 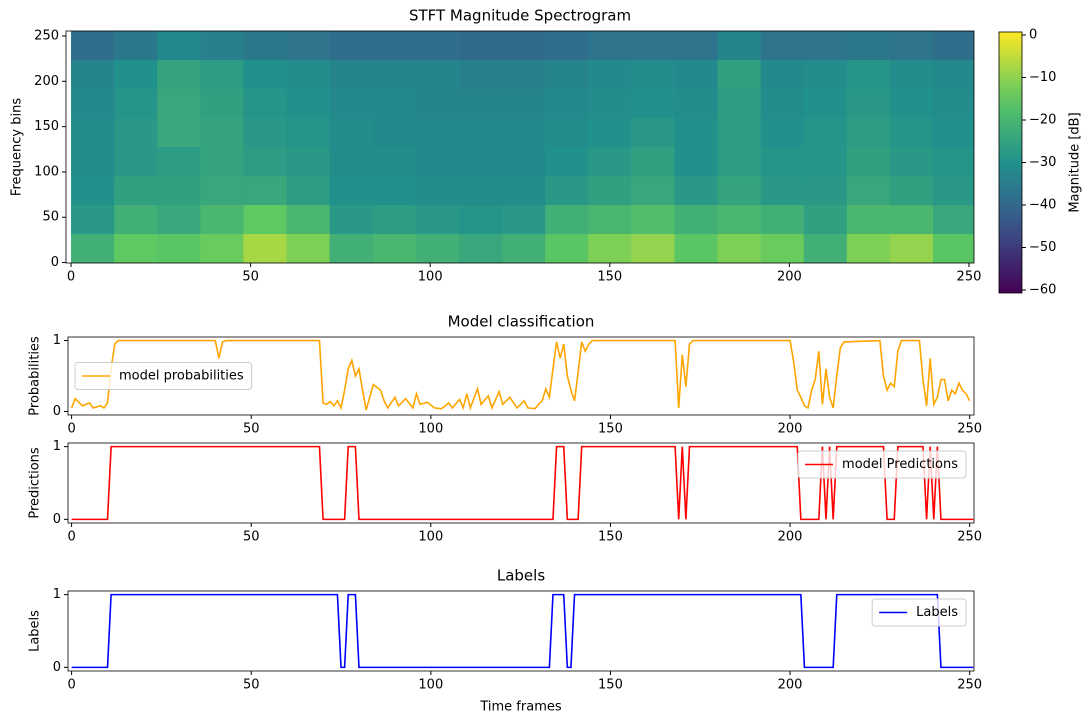 What do you see at coordinates (520, 707) in the screenshot?
I see `x-axis-label: Time frames` at bounding box center [520, 707].